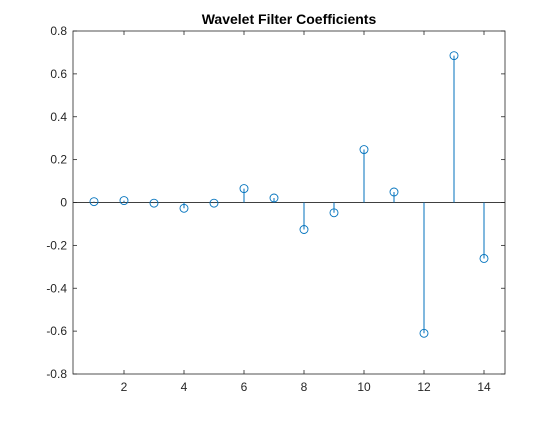 The image size is (560, 425). Describe the element at coordinates (58, 160) in the screenshot. I see `y-tick-label: 0.2` at that location.